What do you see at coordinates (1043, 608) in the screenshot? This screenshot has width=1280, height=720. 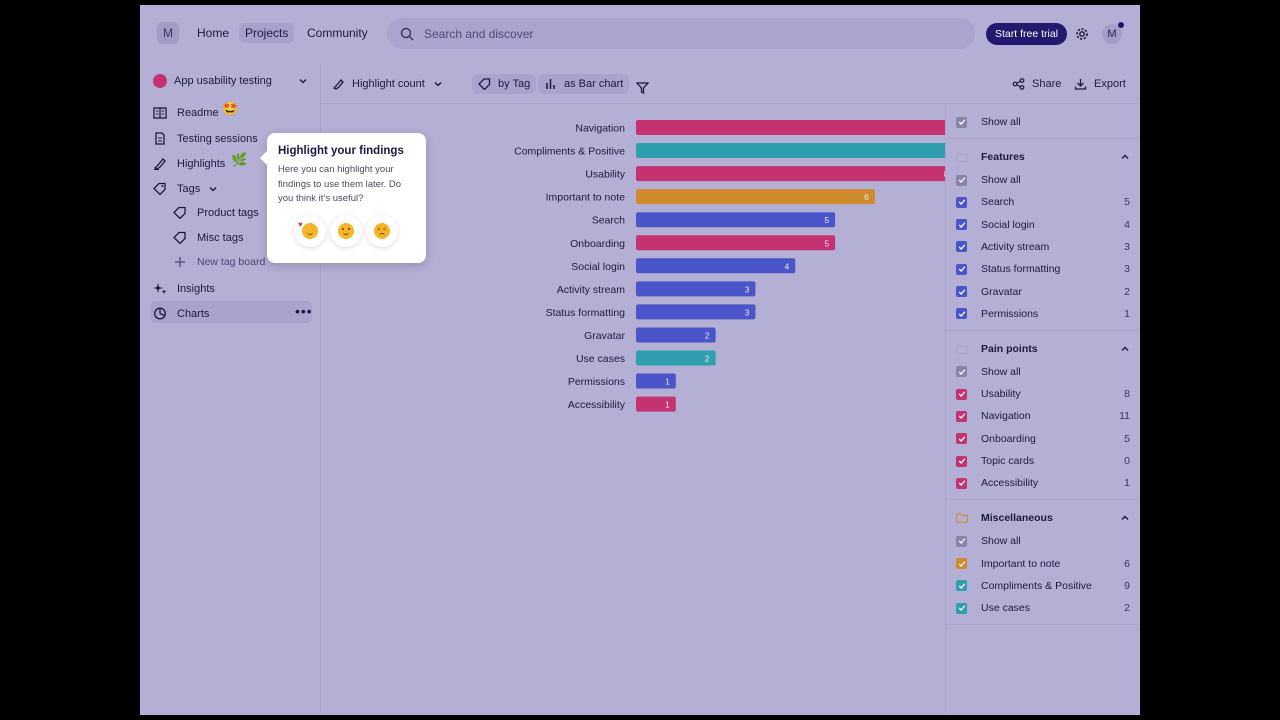 I see `filter-item: Use cases 2` at bounding box center [1043, 608].